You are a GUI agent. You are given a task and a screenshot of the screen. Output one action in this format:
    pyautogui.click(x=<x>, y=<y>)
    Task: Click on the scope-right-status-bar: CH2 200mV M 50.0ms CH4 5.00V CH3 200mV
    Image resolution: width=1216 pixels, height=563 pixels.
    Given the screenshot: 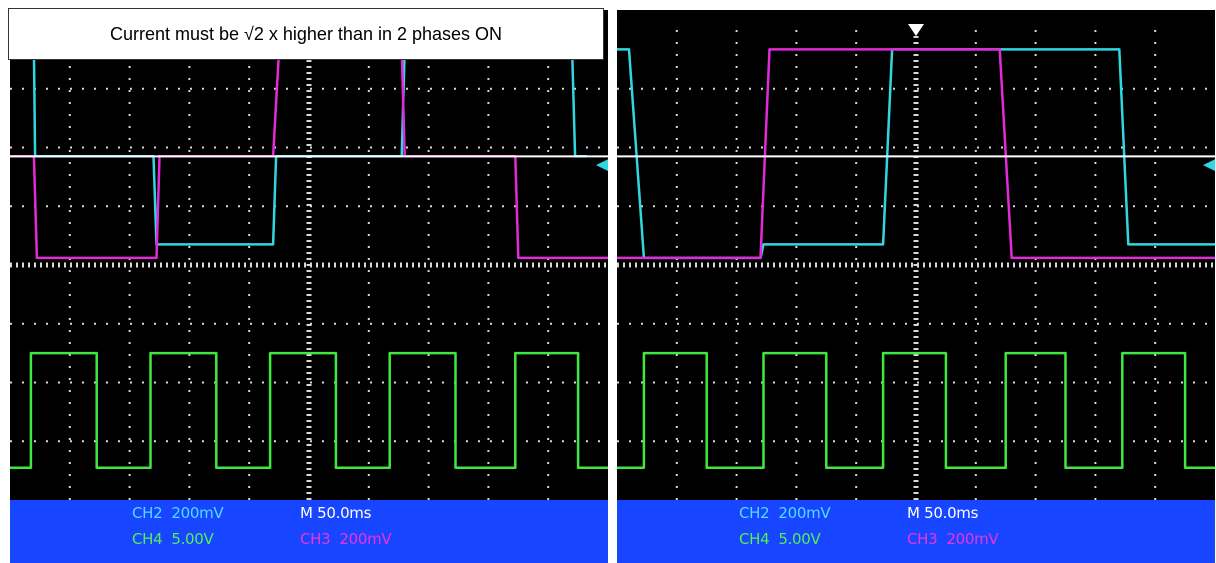 What is the action you would take?
    pyautogui.click(x=916, y=531)
    